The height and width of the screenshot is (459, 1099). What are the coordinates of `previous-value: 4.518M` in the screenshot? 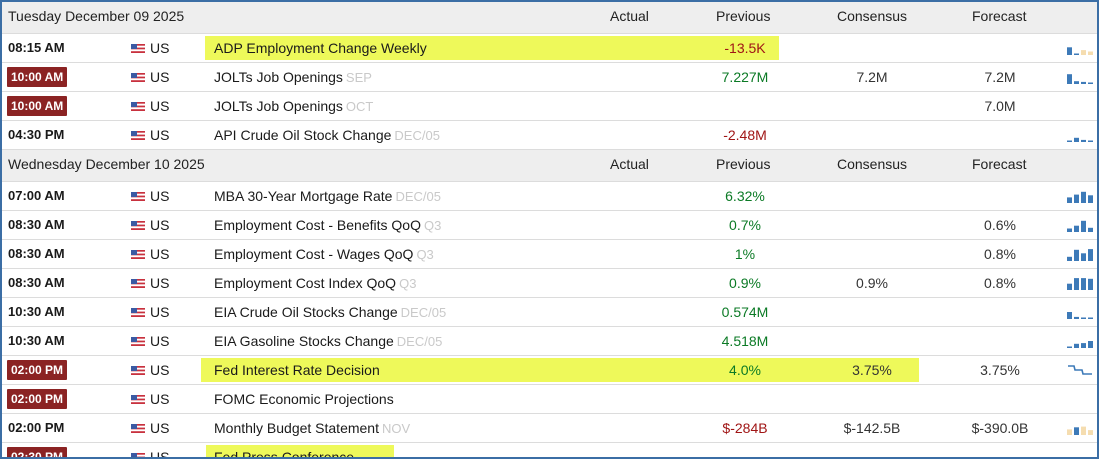 It's located at (745, 341).